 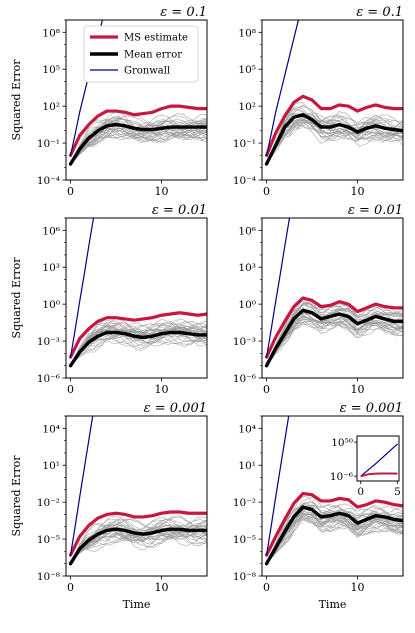 What do you see at coordinates (360, 492) in the screenshot?
I see `inset-x-tick-label: 0` at bounding box center [360, 492].